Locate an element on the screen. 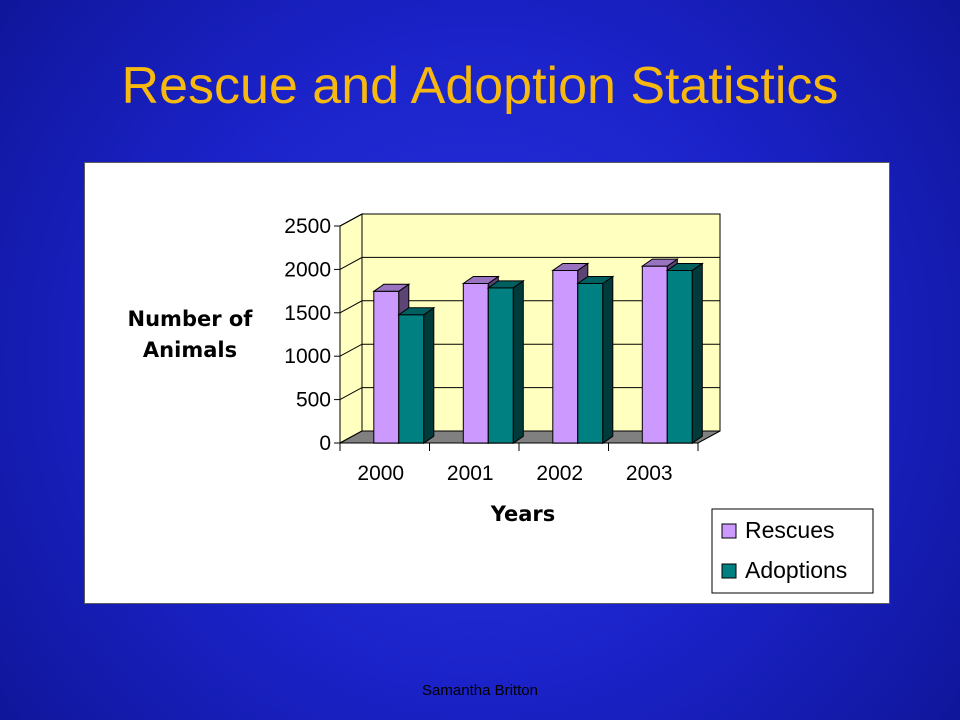 This screenshot has width=960, height=720. x-tick-labels: 2000 2001 2002 2003 is located at coordinates (519, 463).